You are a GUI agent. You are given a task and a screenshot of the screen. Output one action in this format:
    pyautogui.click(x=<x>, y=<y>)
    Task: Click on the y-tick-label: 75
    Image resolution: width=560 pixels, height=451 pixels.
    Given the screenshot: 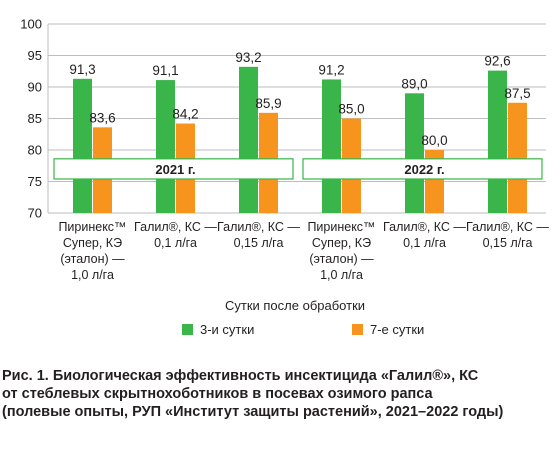 What is the action you would take?
    pyautogui.click(x=35, y=181)
    